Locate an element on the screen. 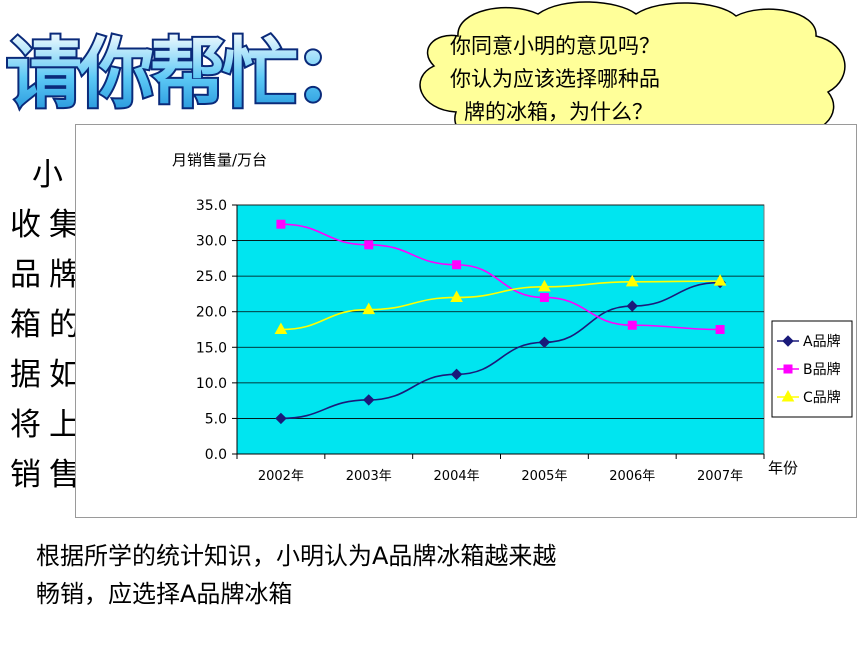 The image size is (860, 645). x-tick-label: 2004年 is located at coordinates (457, 476).